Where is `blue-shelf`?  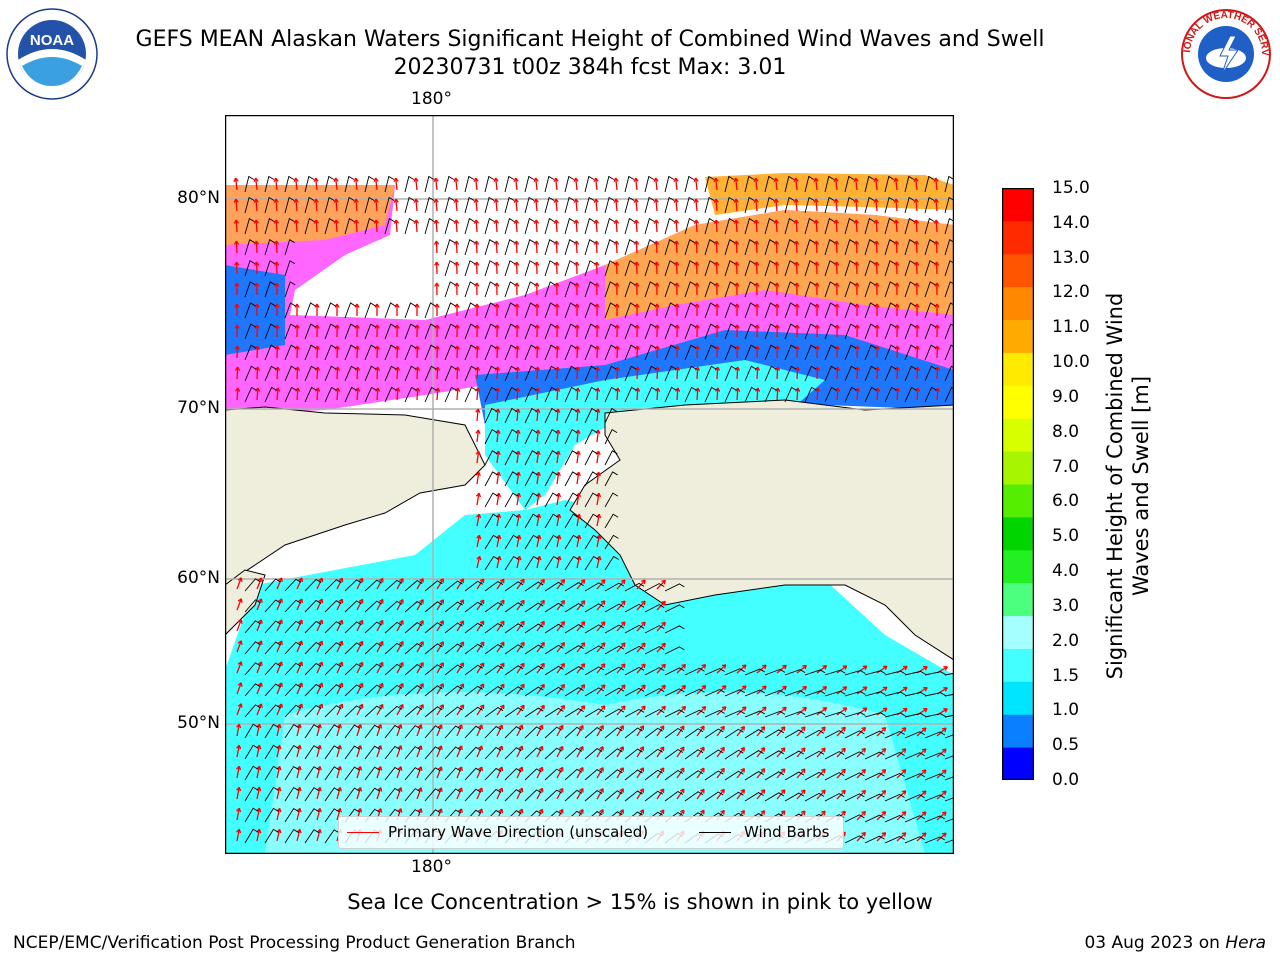 blue-shelf is located at coordinates (255, 310).